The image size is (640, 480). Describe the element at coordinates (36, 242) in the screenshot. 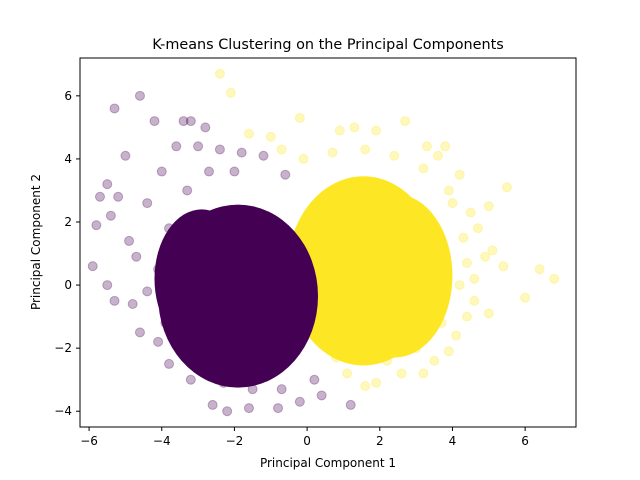

I see `y-axis-label: Principal Component 2` at that location.